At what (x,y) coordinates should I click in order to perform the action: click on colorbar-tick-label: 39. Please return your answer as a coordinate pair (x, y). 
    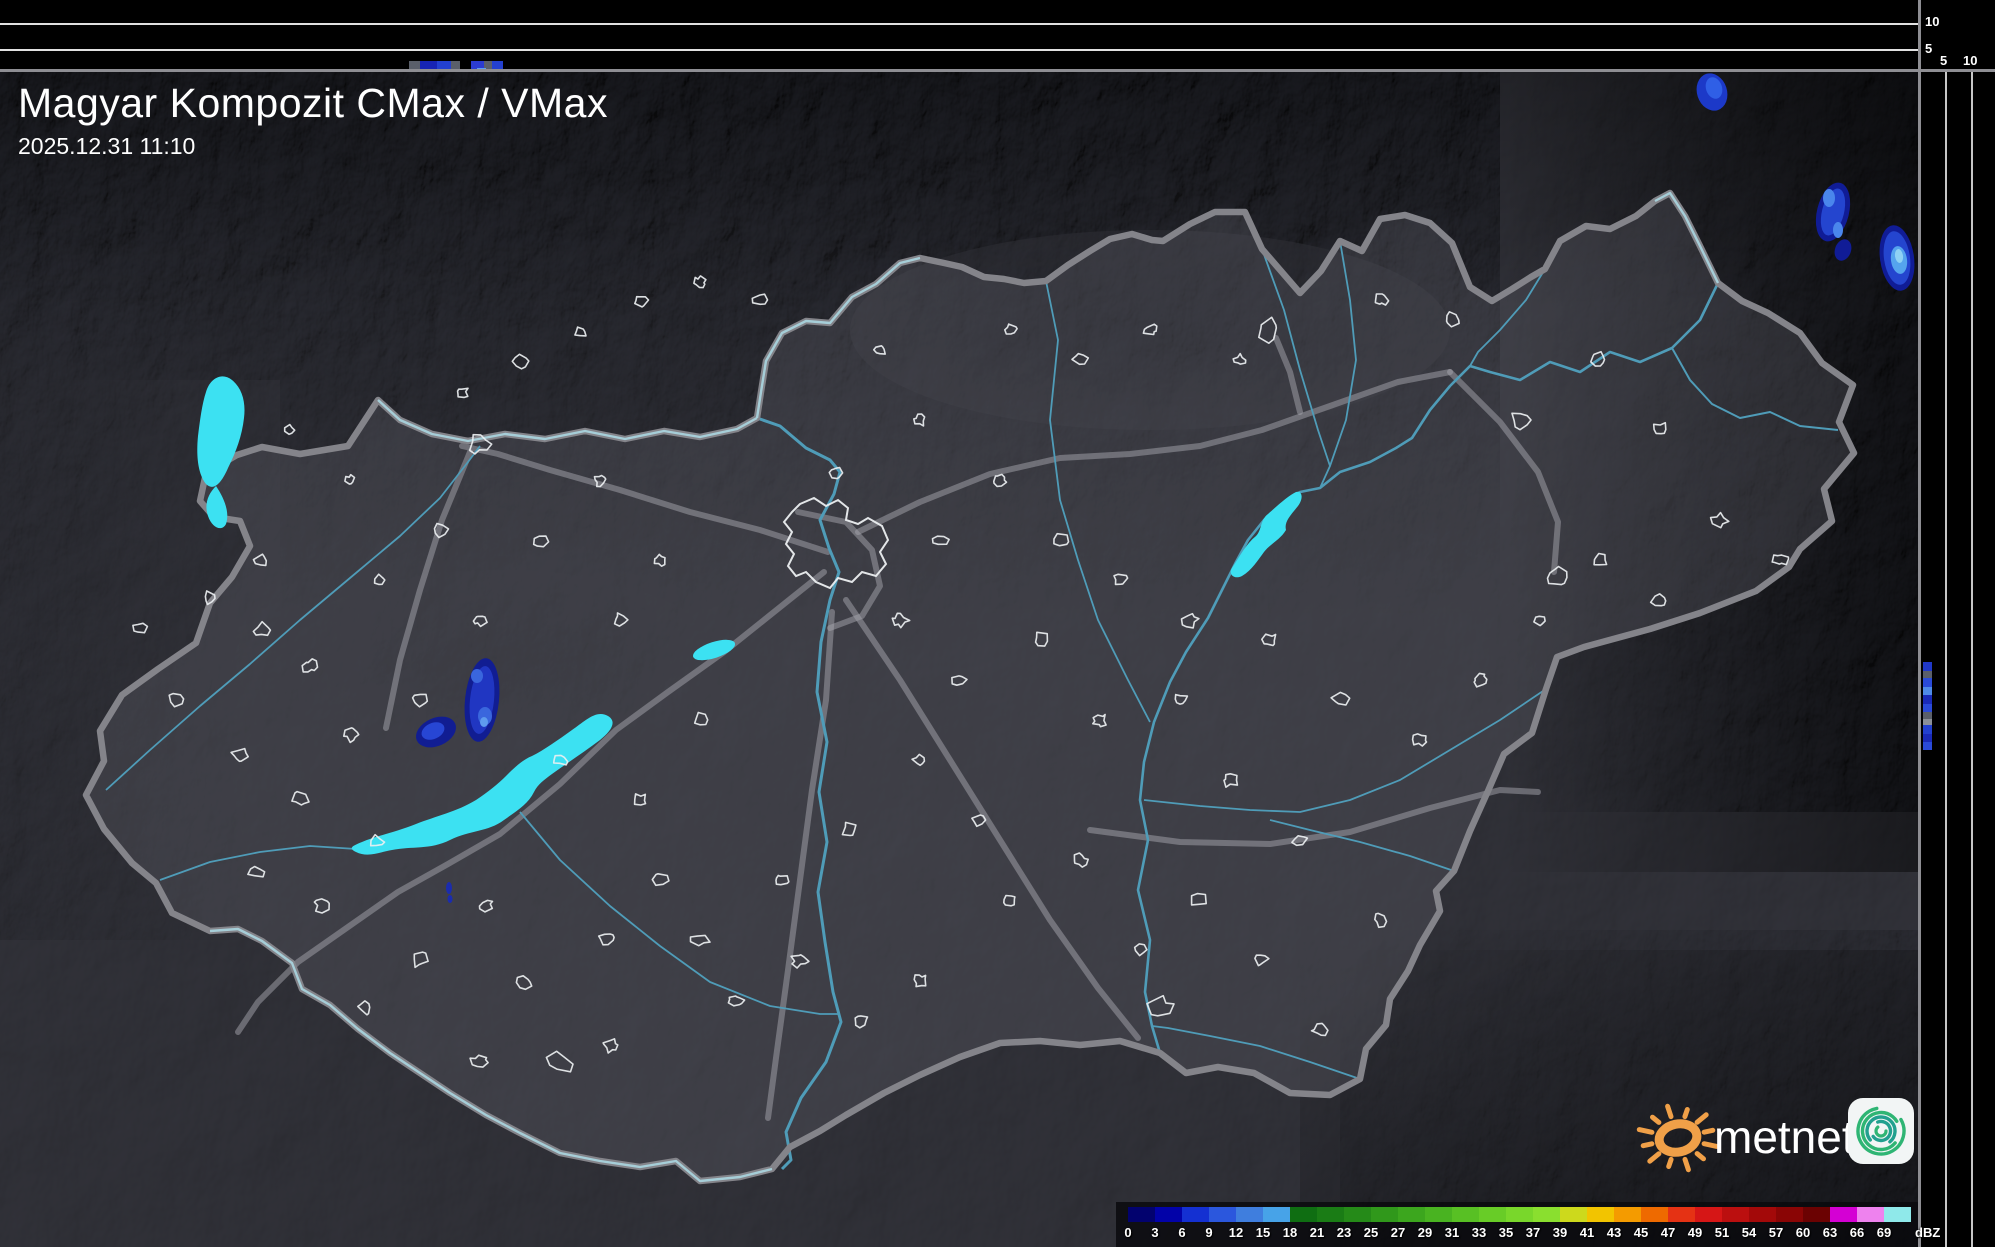
    Looking at the image, I should click on (1560, 1232).